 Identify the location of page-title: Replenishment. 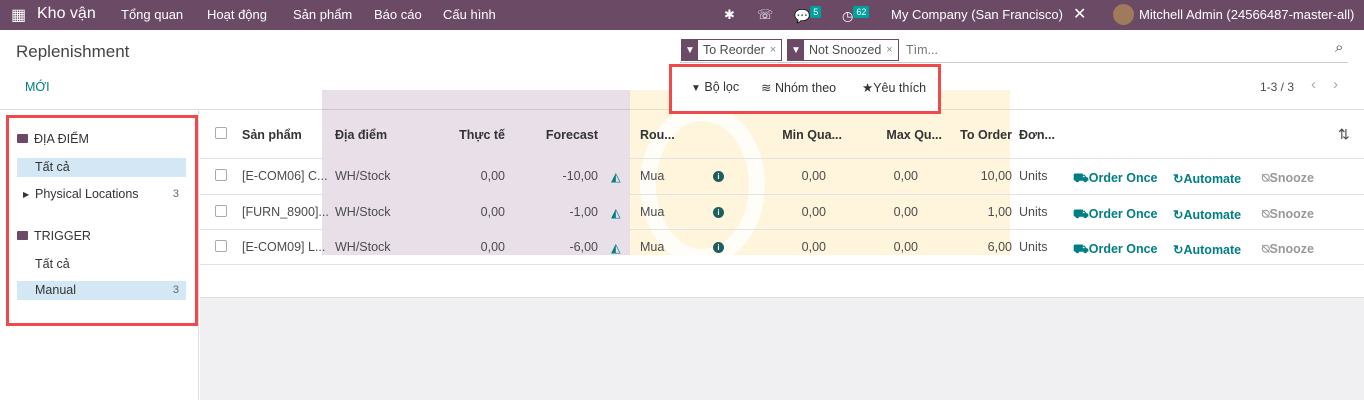
(73, 51).